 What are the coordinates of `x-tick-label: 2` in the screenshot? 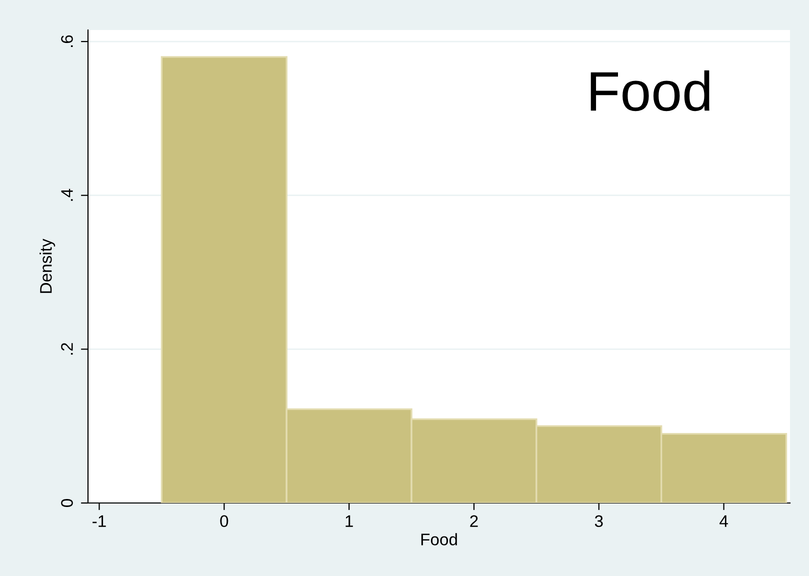 It's located at (474, 521).